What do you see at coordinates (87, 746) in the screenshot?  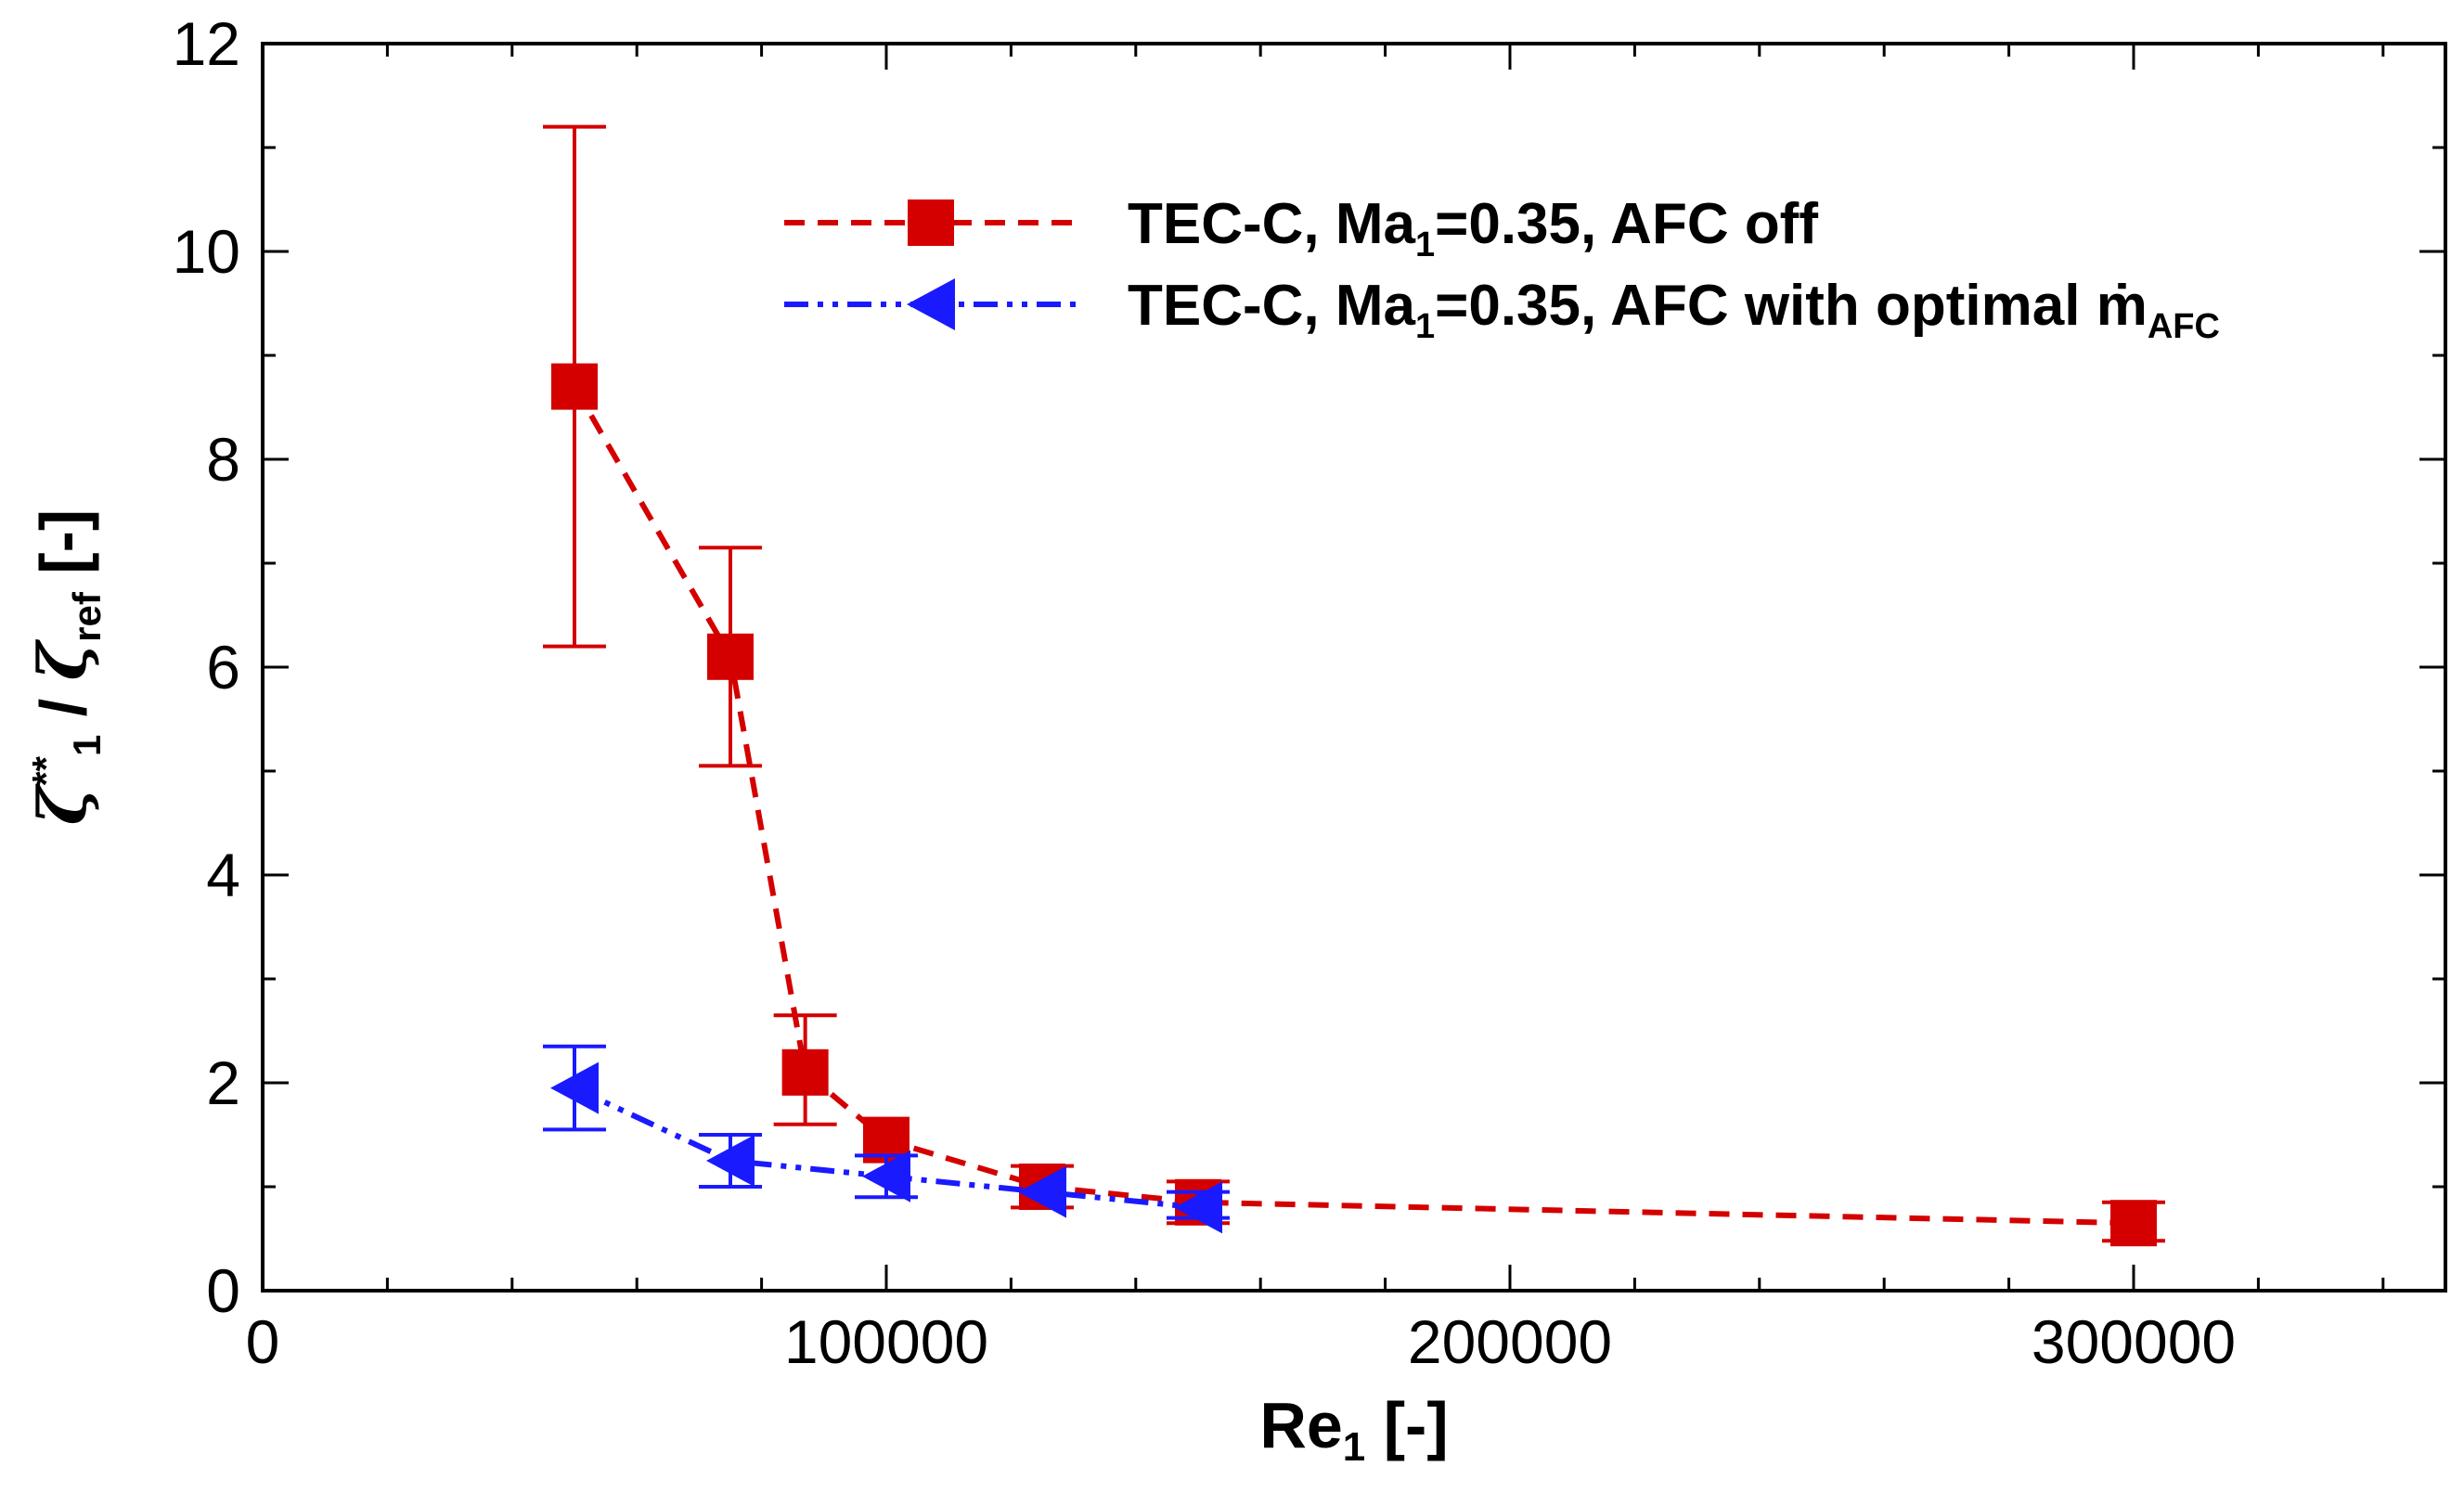 I see `y-axis-title-sub1: 1` at bounding box center [87, 746].